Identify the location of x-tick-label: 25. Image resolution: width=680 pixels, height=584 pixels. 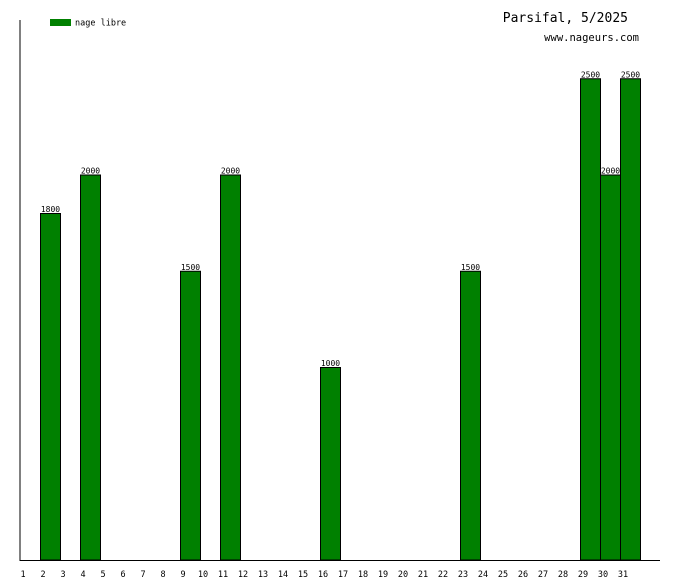
(503, 575).